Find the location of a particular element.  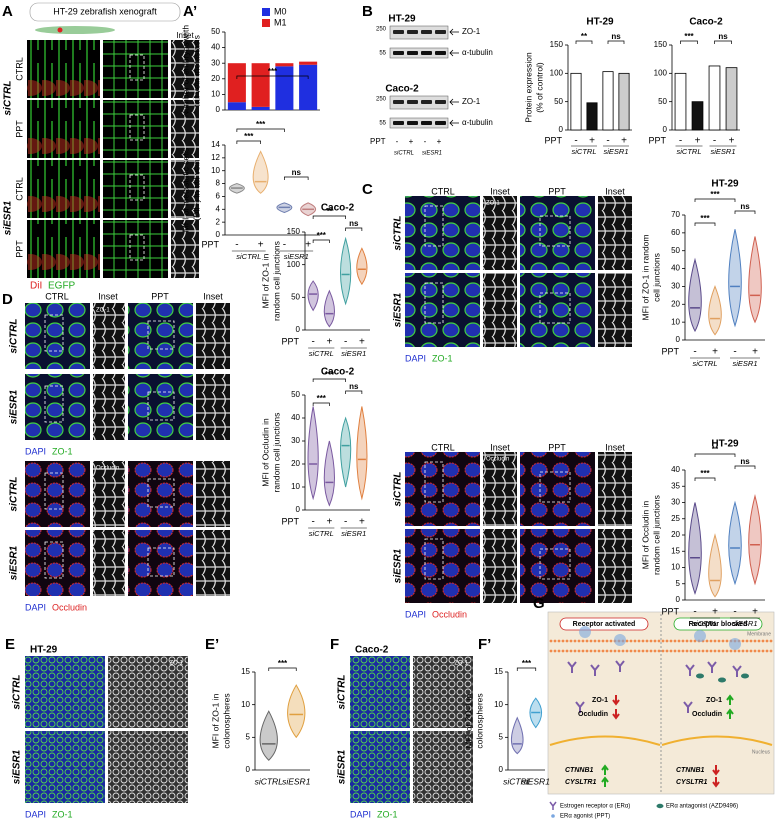

label: Occludin is located at coordinates (107, 469).